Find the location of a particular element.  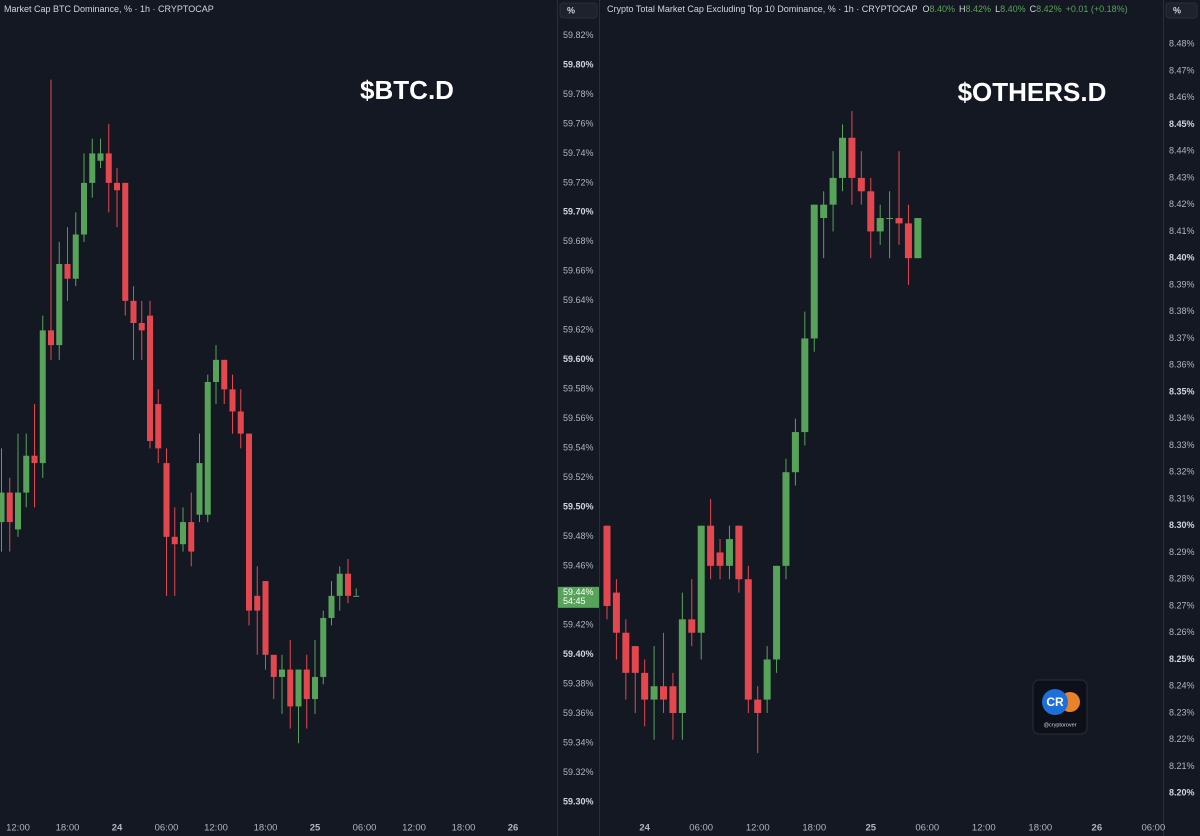

y-tick-label: 59.54% is located at coordinates (578, 448).